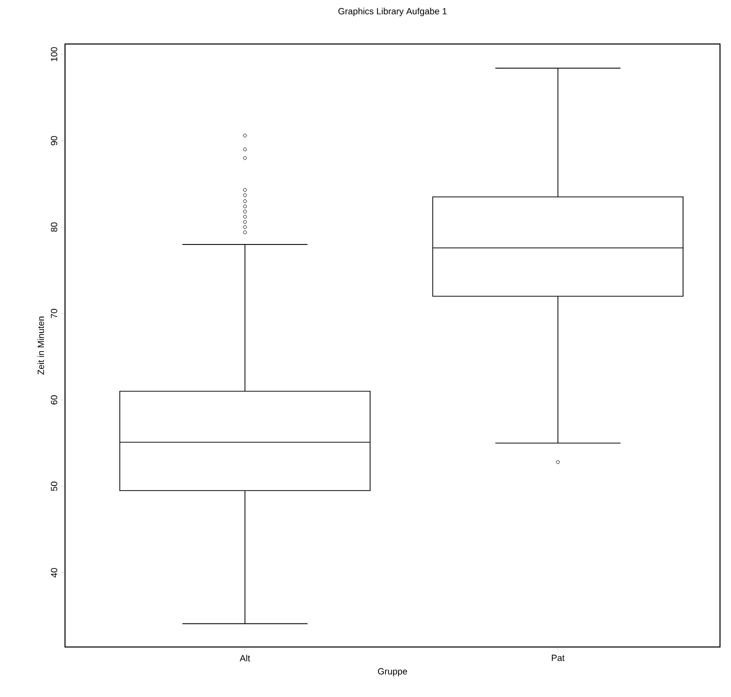 Image resolution: width=731 pixels, height=697 pixels. Describe the element at coordinates (54, 486) in the screenshot. I see `y-tick-label: 50` at that location.